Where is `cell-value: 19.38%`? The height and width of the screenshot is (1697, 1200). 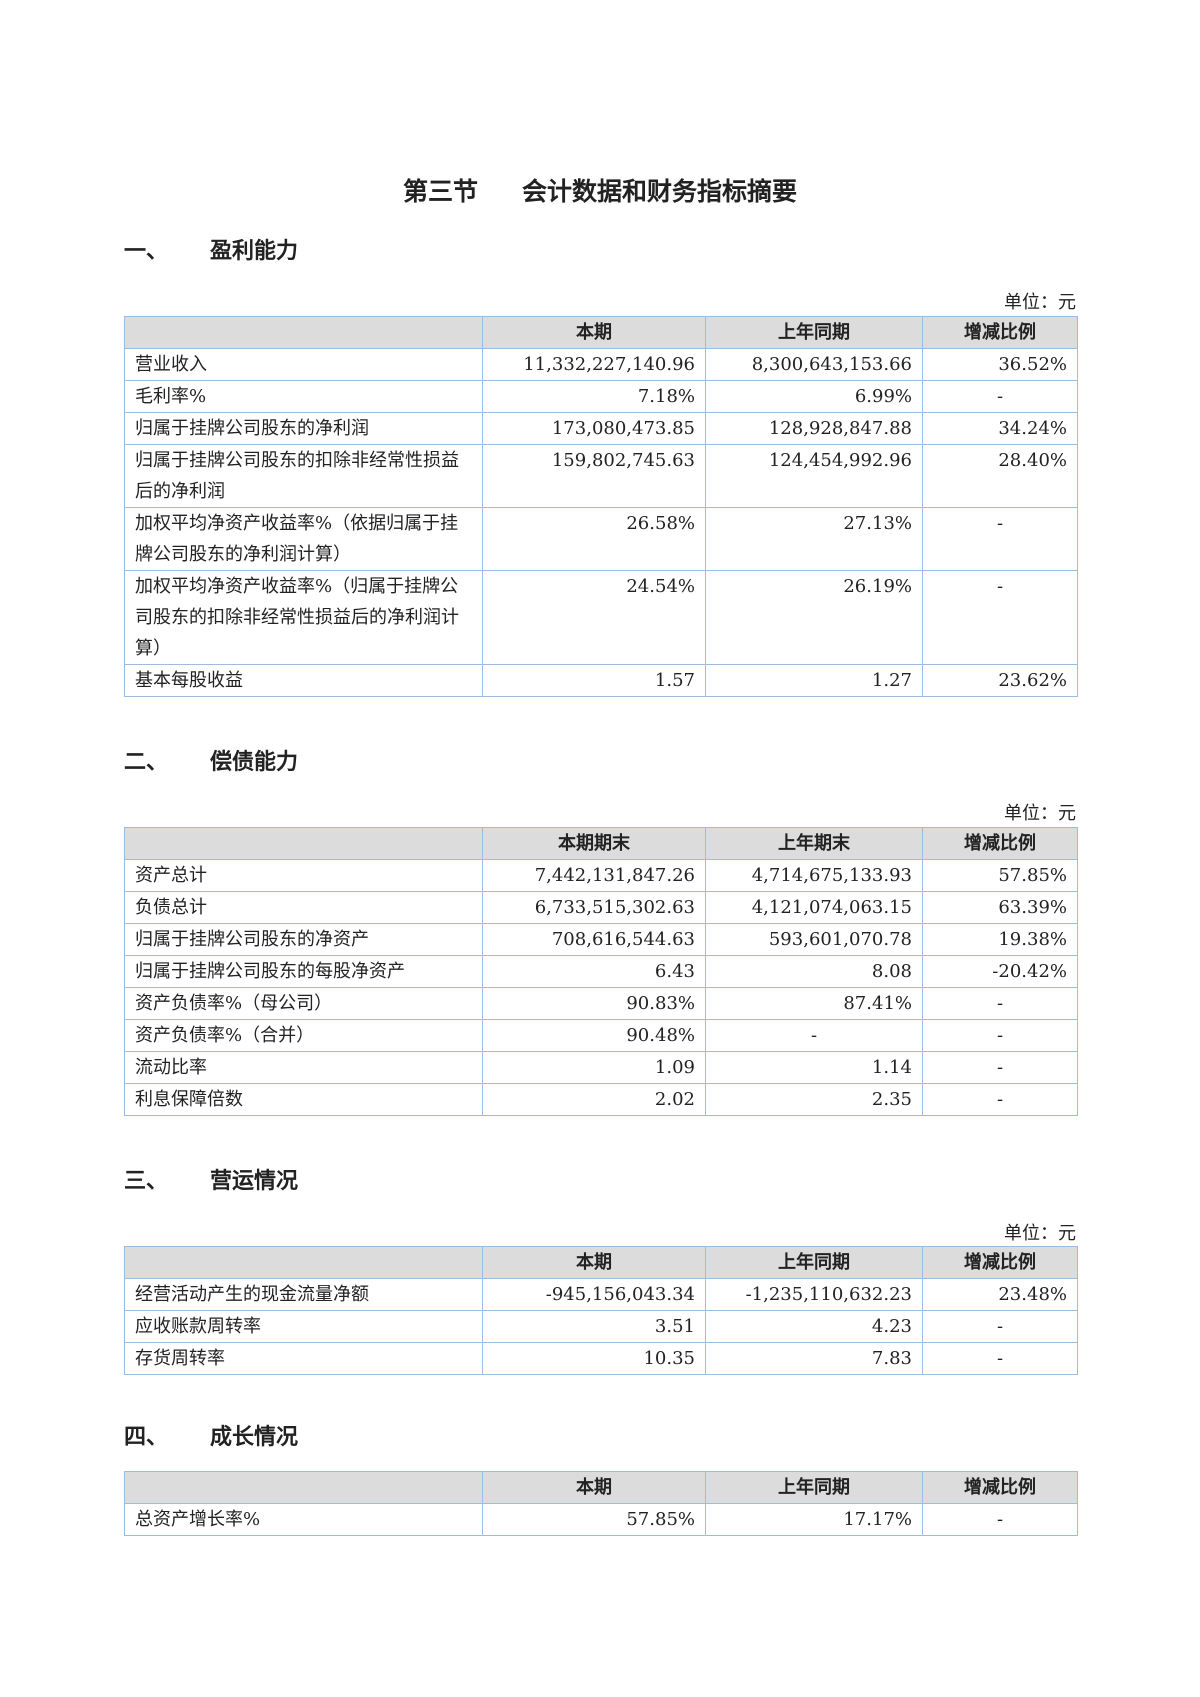 cell-value: 19.38% is located at coordinates (1000, 939).